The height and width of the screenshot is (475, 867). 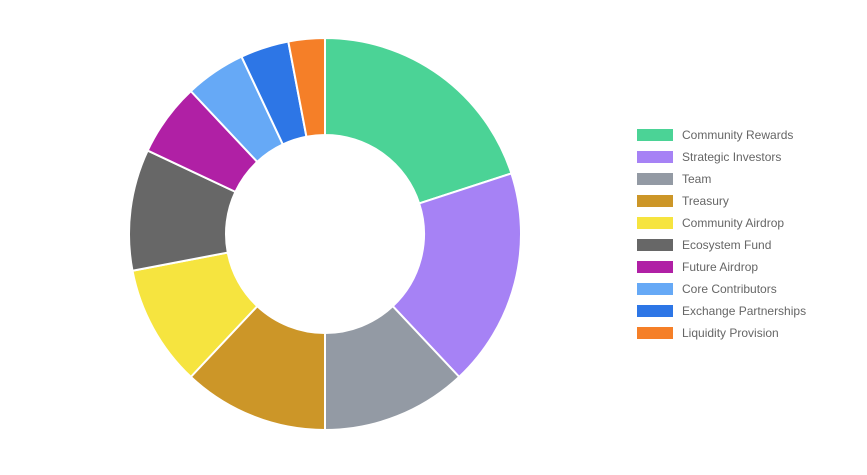 What do you see at coordinates (456, 275) in the screenshot?
I see `slice-strategic-investors` at bounding box center [456, 275].